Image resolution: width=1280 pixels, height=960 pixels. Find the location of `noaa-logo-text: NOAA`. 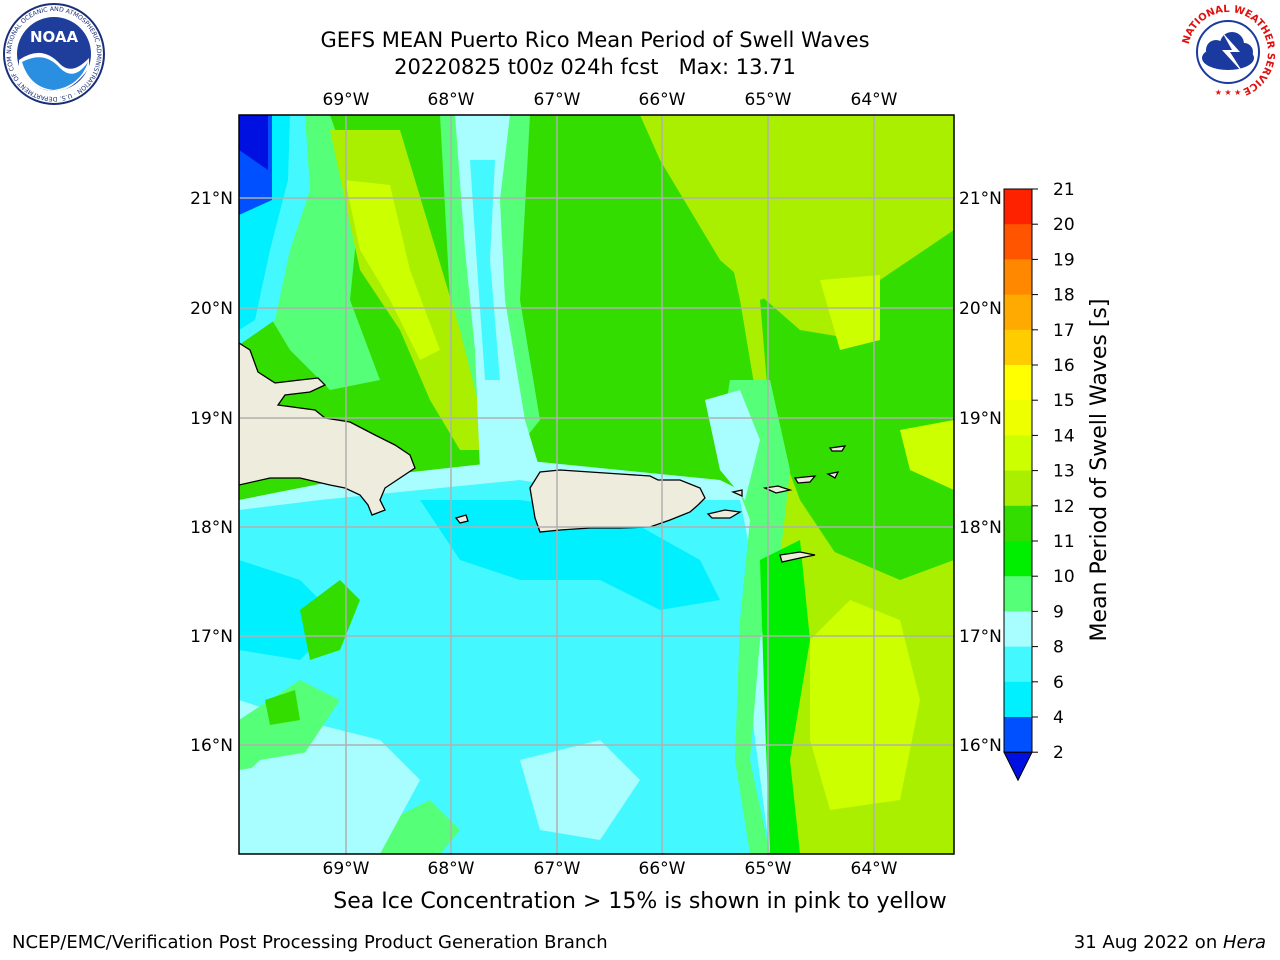

noaa-logo-text: NOAA is located at coordinates (54, 37).